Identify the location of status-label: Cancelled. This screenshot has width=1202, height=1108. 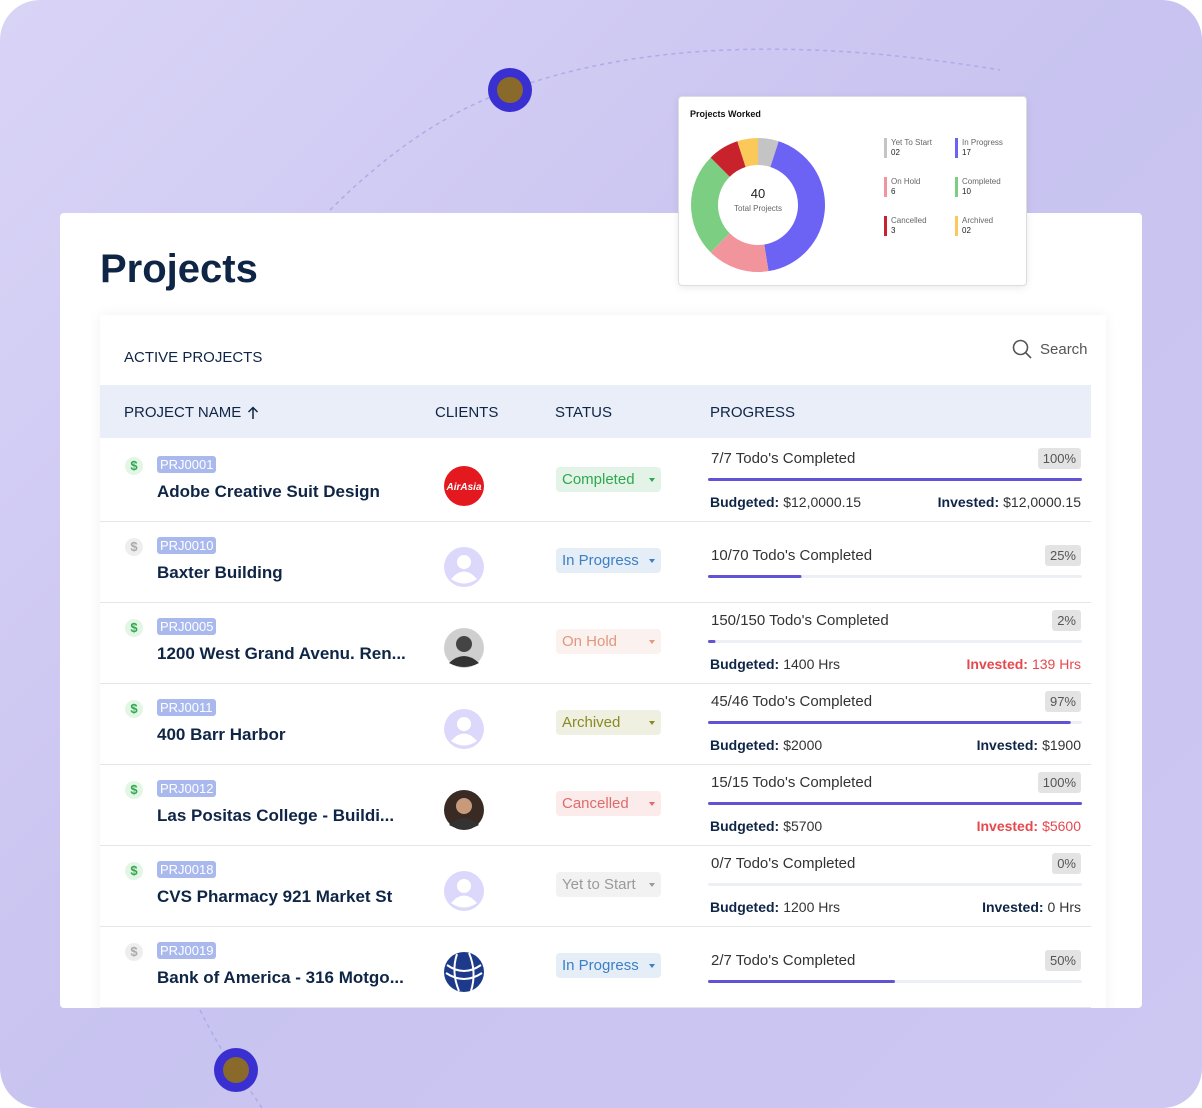
(595, 803).